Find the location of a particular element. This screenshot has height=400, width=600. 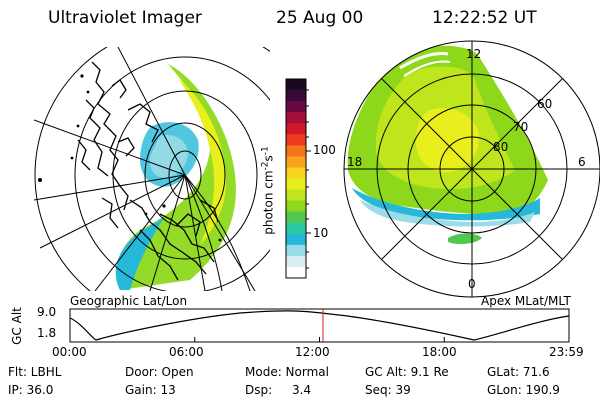

mlt-label-12: 12 is located at coordinates (474, 54).